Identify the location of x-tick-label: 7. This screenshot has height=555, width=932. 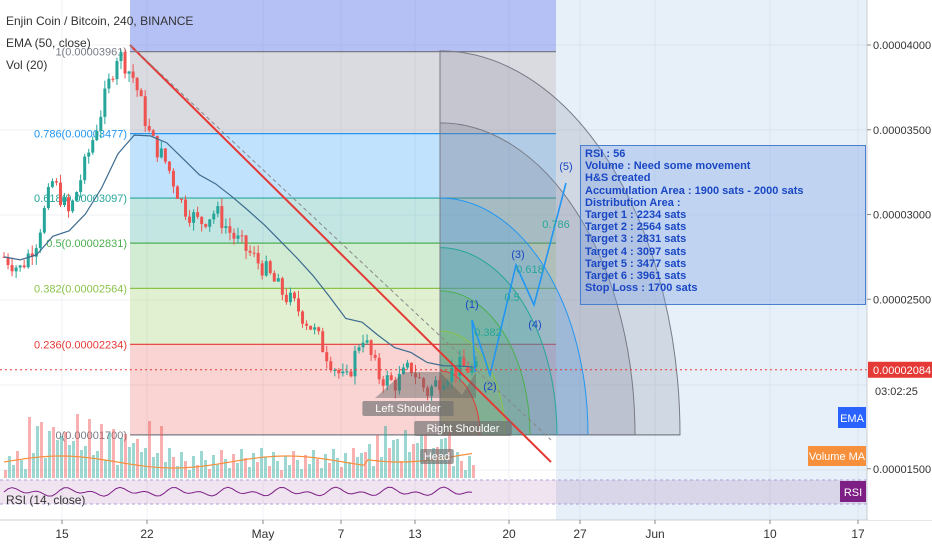
(341, 534).